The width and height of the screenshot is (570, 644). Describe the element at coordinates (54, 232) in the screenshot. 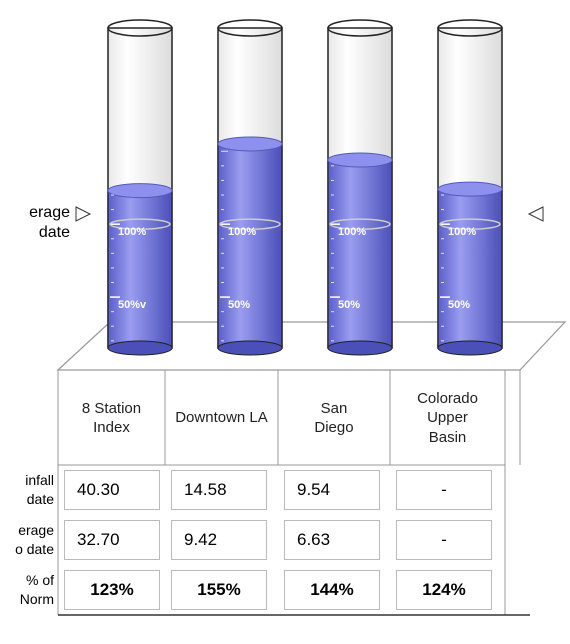

I see `marker-label: date` at that location.